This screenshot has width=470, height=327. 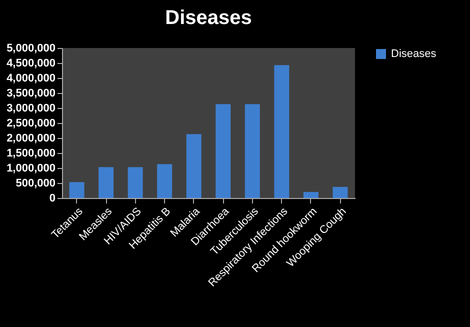 What do you see at coordinates (31, 138) in the screenshot?
I see `y-tick-label: 2,000,000` at bounding box center [31, 138].